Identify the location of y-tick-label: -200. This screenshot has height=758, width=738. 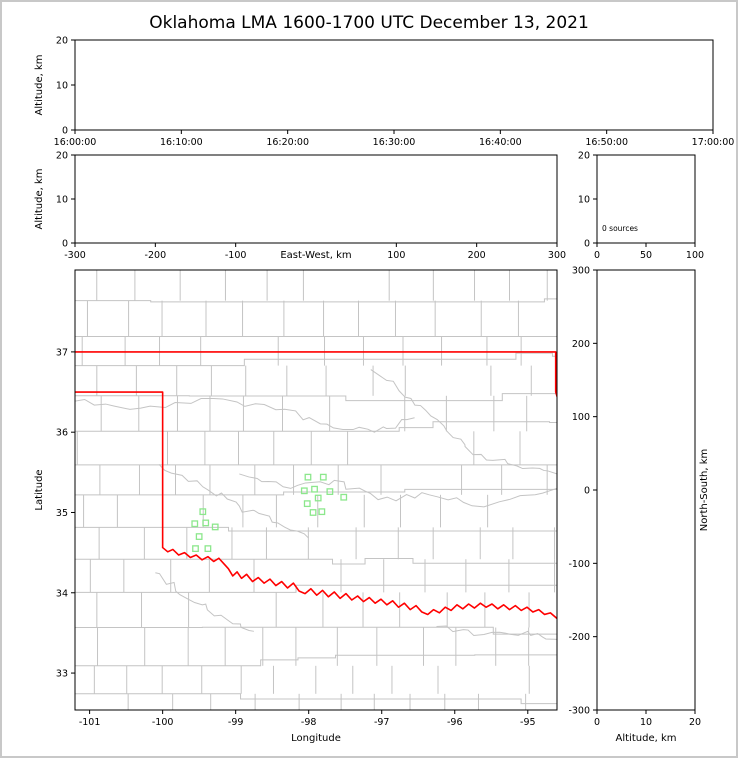
(579, 637).